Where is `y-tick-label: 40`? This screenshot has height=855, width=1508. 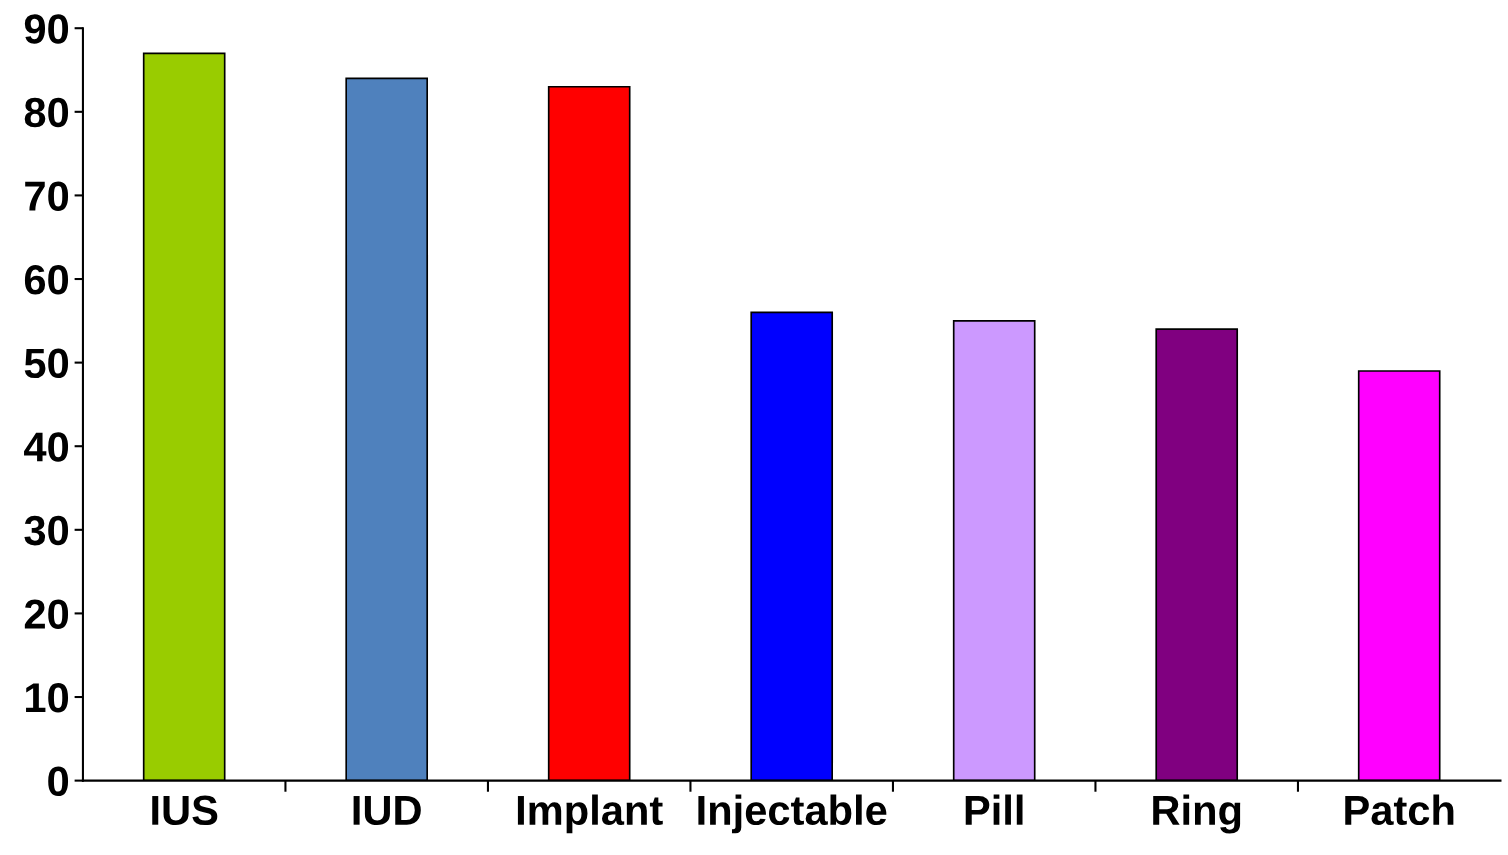
y-tick-label: 40 is located at coordinates (46, 447).